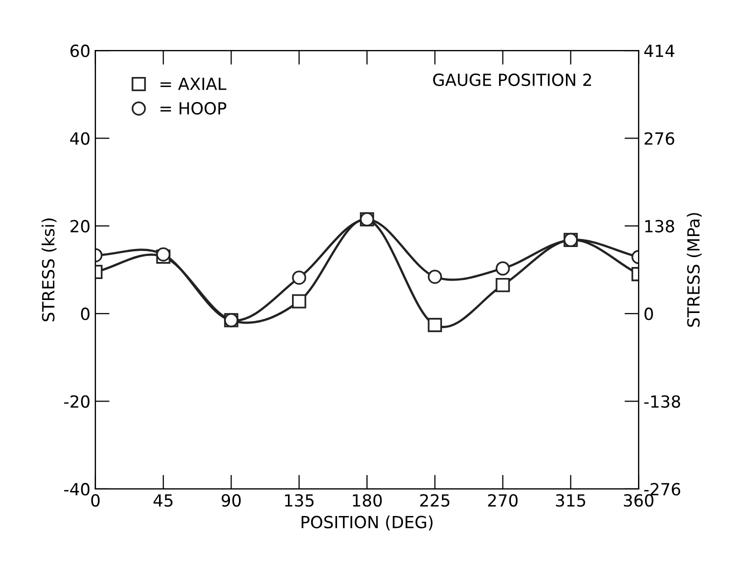 The image size is (734, 562). What do you see at coordinates (435, 500) in the screenshot?
I see `x-tick-label: 225` at bounding box center [435, 500].